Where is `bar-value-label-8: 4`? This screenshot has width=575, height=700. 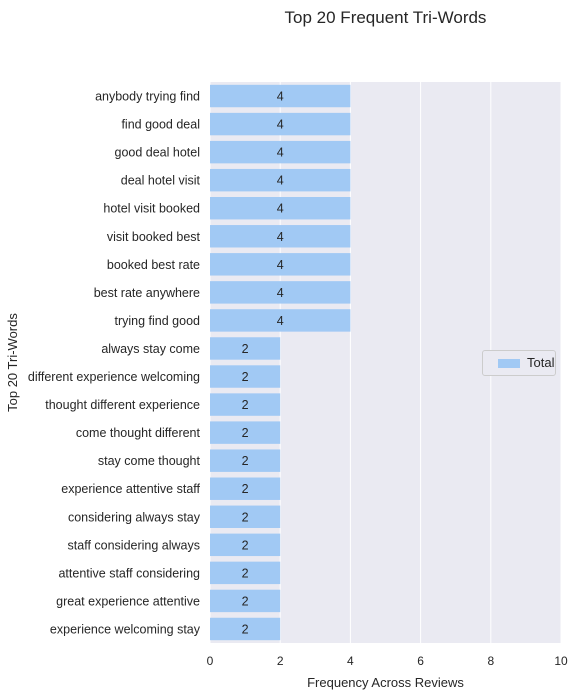
bar-value-label-8: 4 is located at coordinates (280, 321).